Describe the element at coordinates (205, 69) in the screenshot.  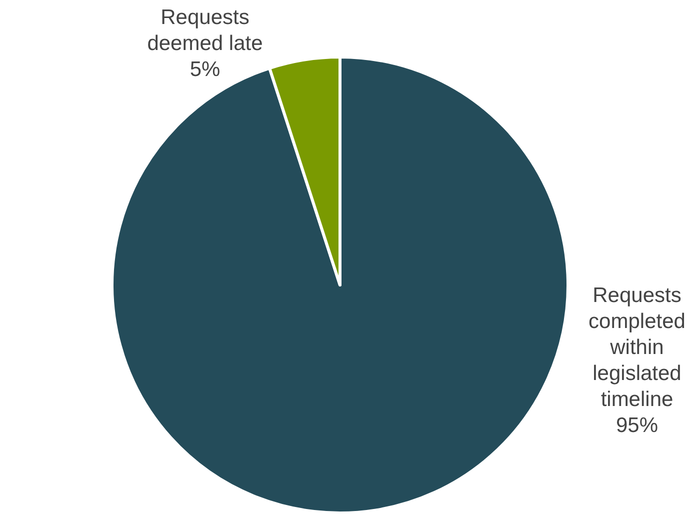
I see `data-label: 5%` at that location.